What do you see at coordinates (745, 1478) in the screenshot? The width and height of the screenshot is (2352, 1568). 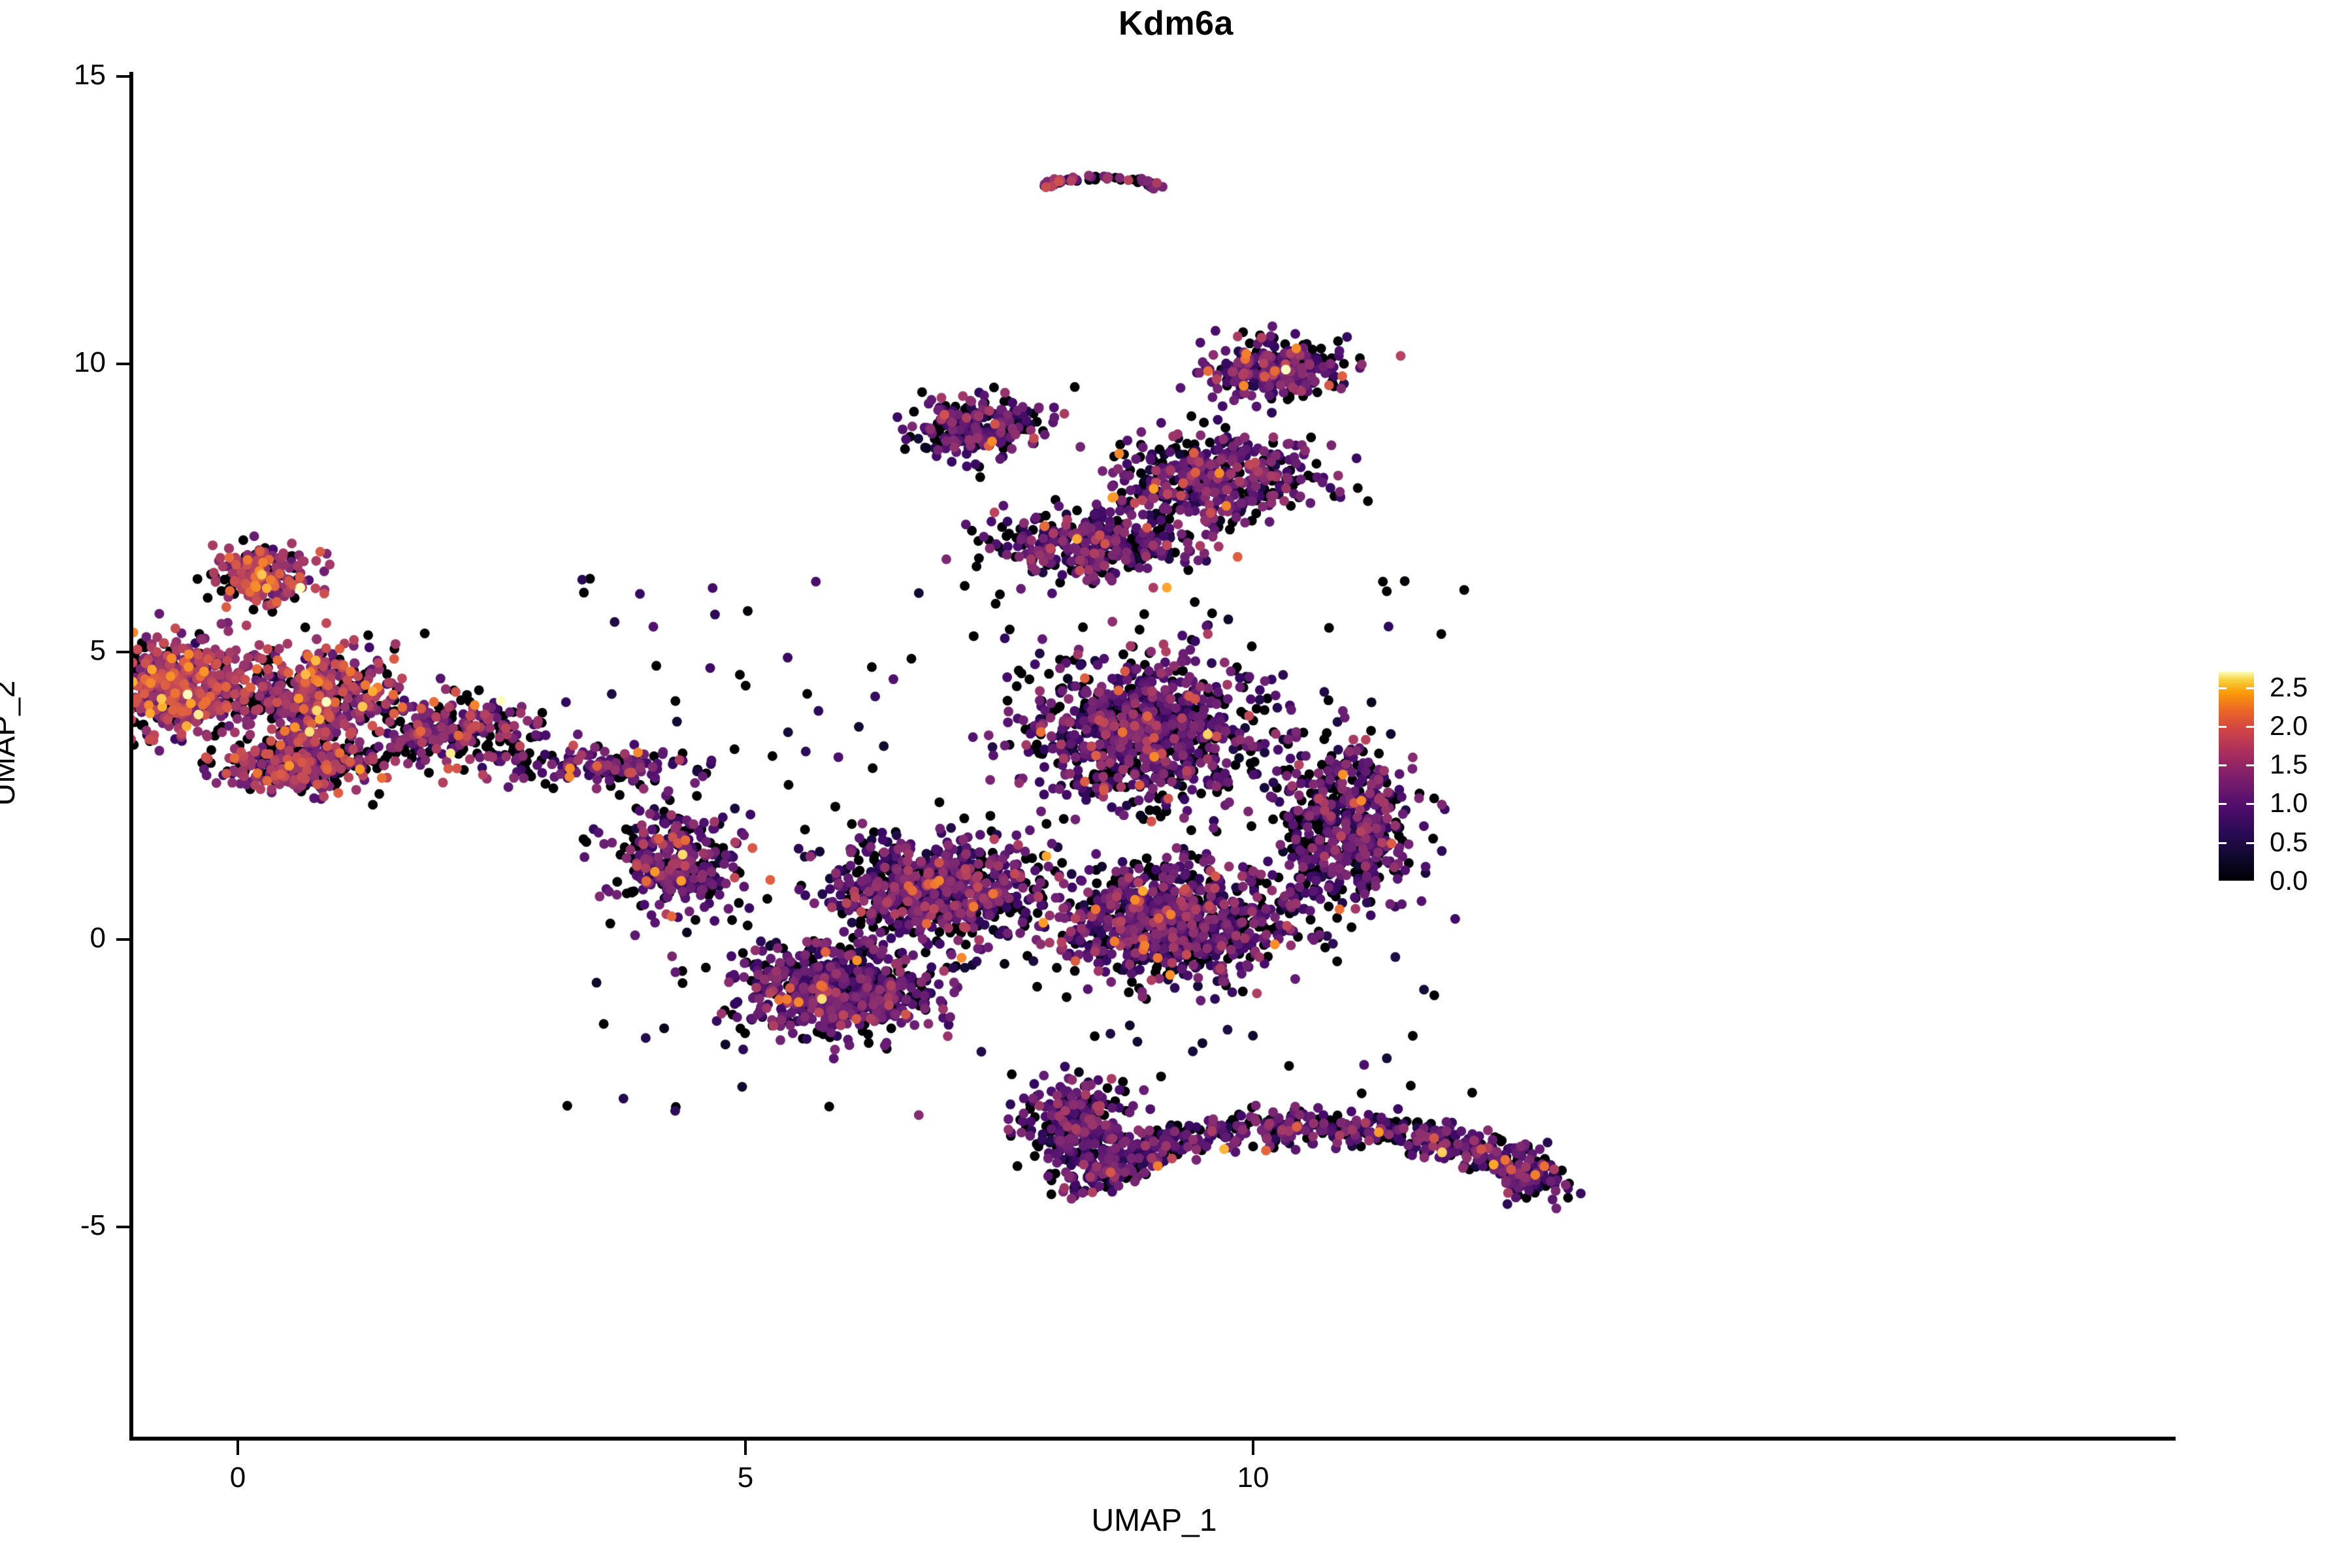 I see `x-tick-label: 5` at bounding box center [745, 1478].